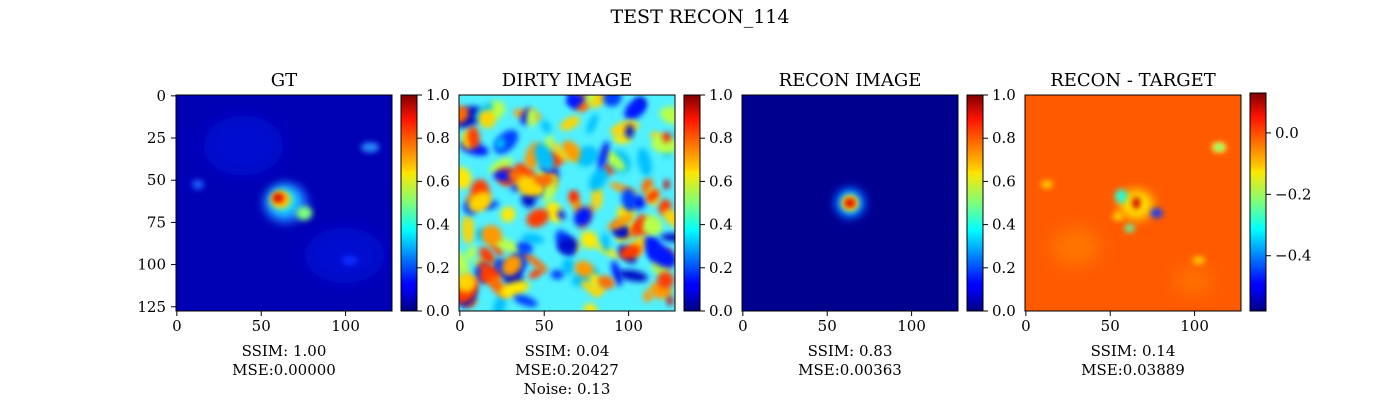 The image size is (1400, 400). What do you see at coordinates (1133, 351) in the screenshot?
I see `panel-caption-line: SSIM: 0.14` at bounding box center [1133, 351].